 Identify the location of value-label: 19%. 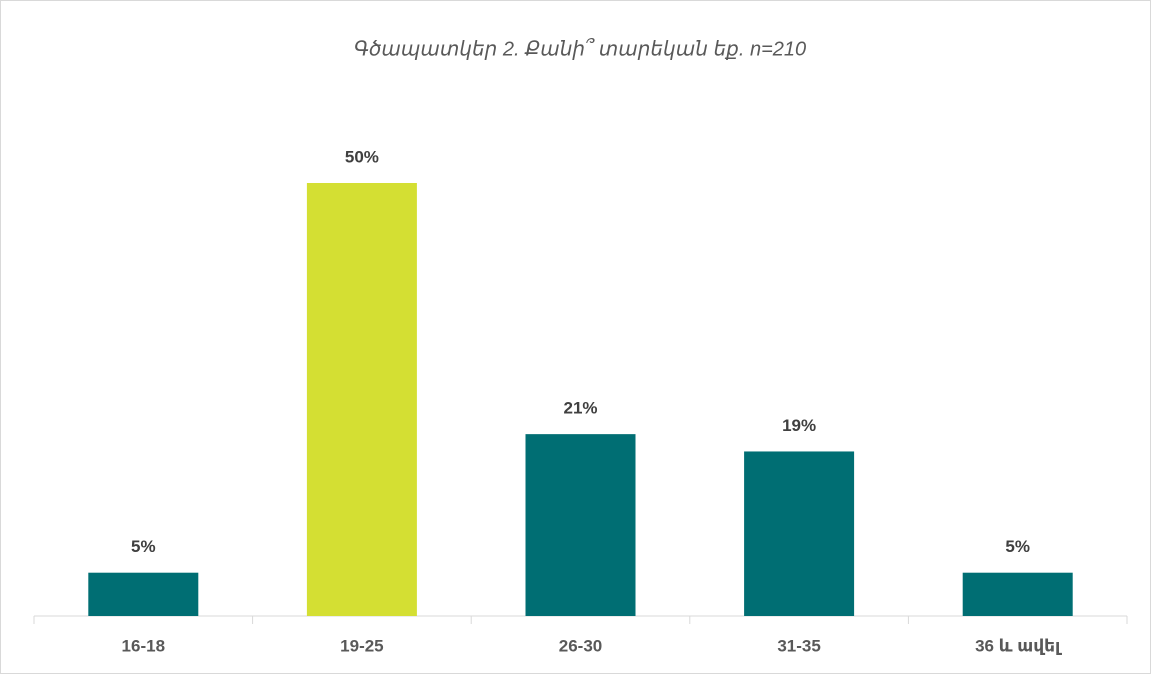
(799, 425).